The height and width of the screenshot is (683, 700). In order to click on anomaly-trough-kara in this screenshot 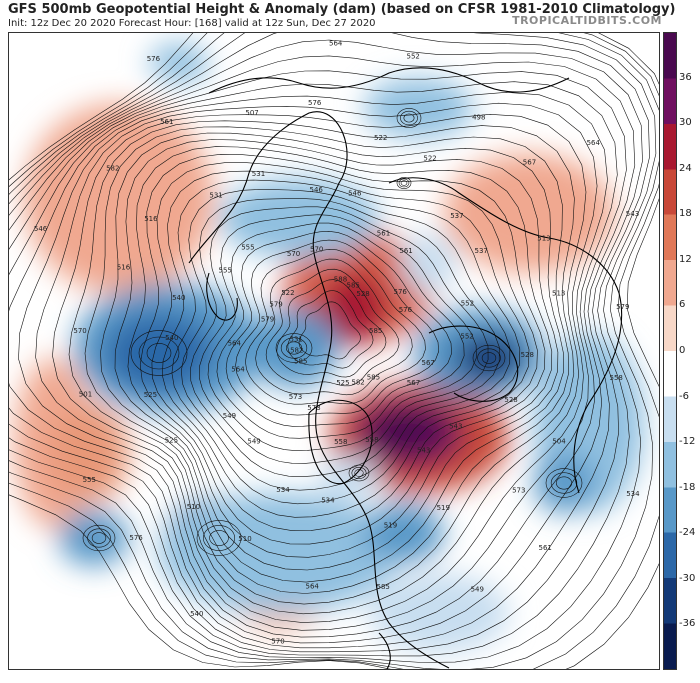, I will do `click(419, 108)`.